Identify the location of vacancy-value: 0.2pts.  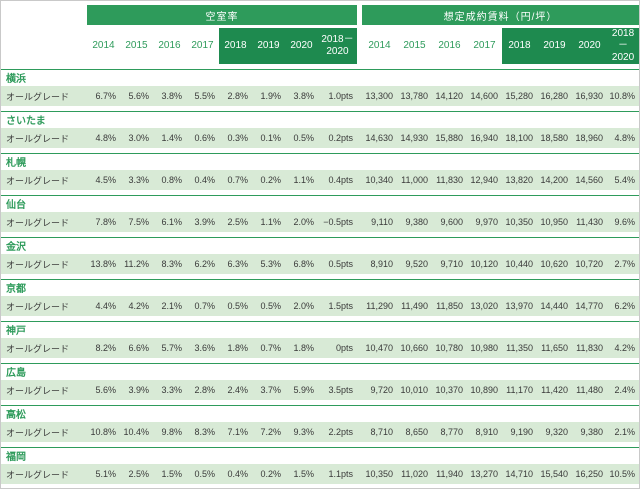
(337, 138).